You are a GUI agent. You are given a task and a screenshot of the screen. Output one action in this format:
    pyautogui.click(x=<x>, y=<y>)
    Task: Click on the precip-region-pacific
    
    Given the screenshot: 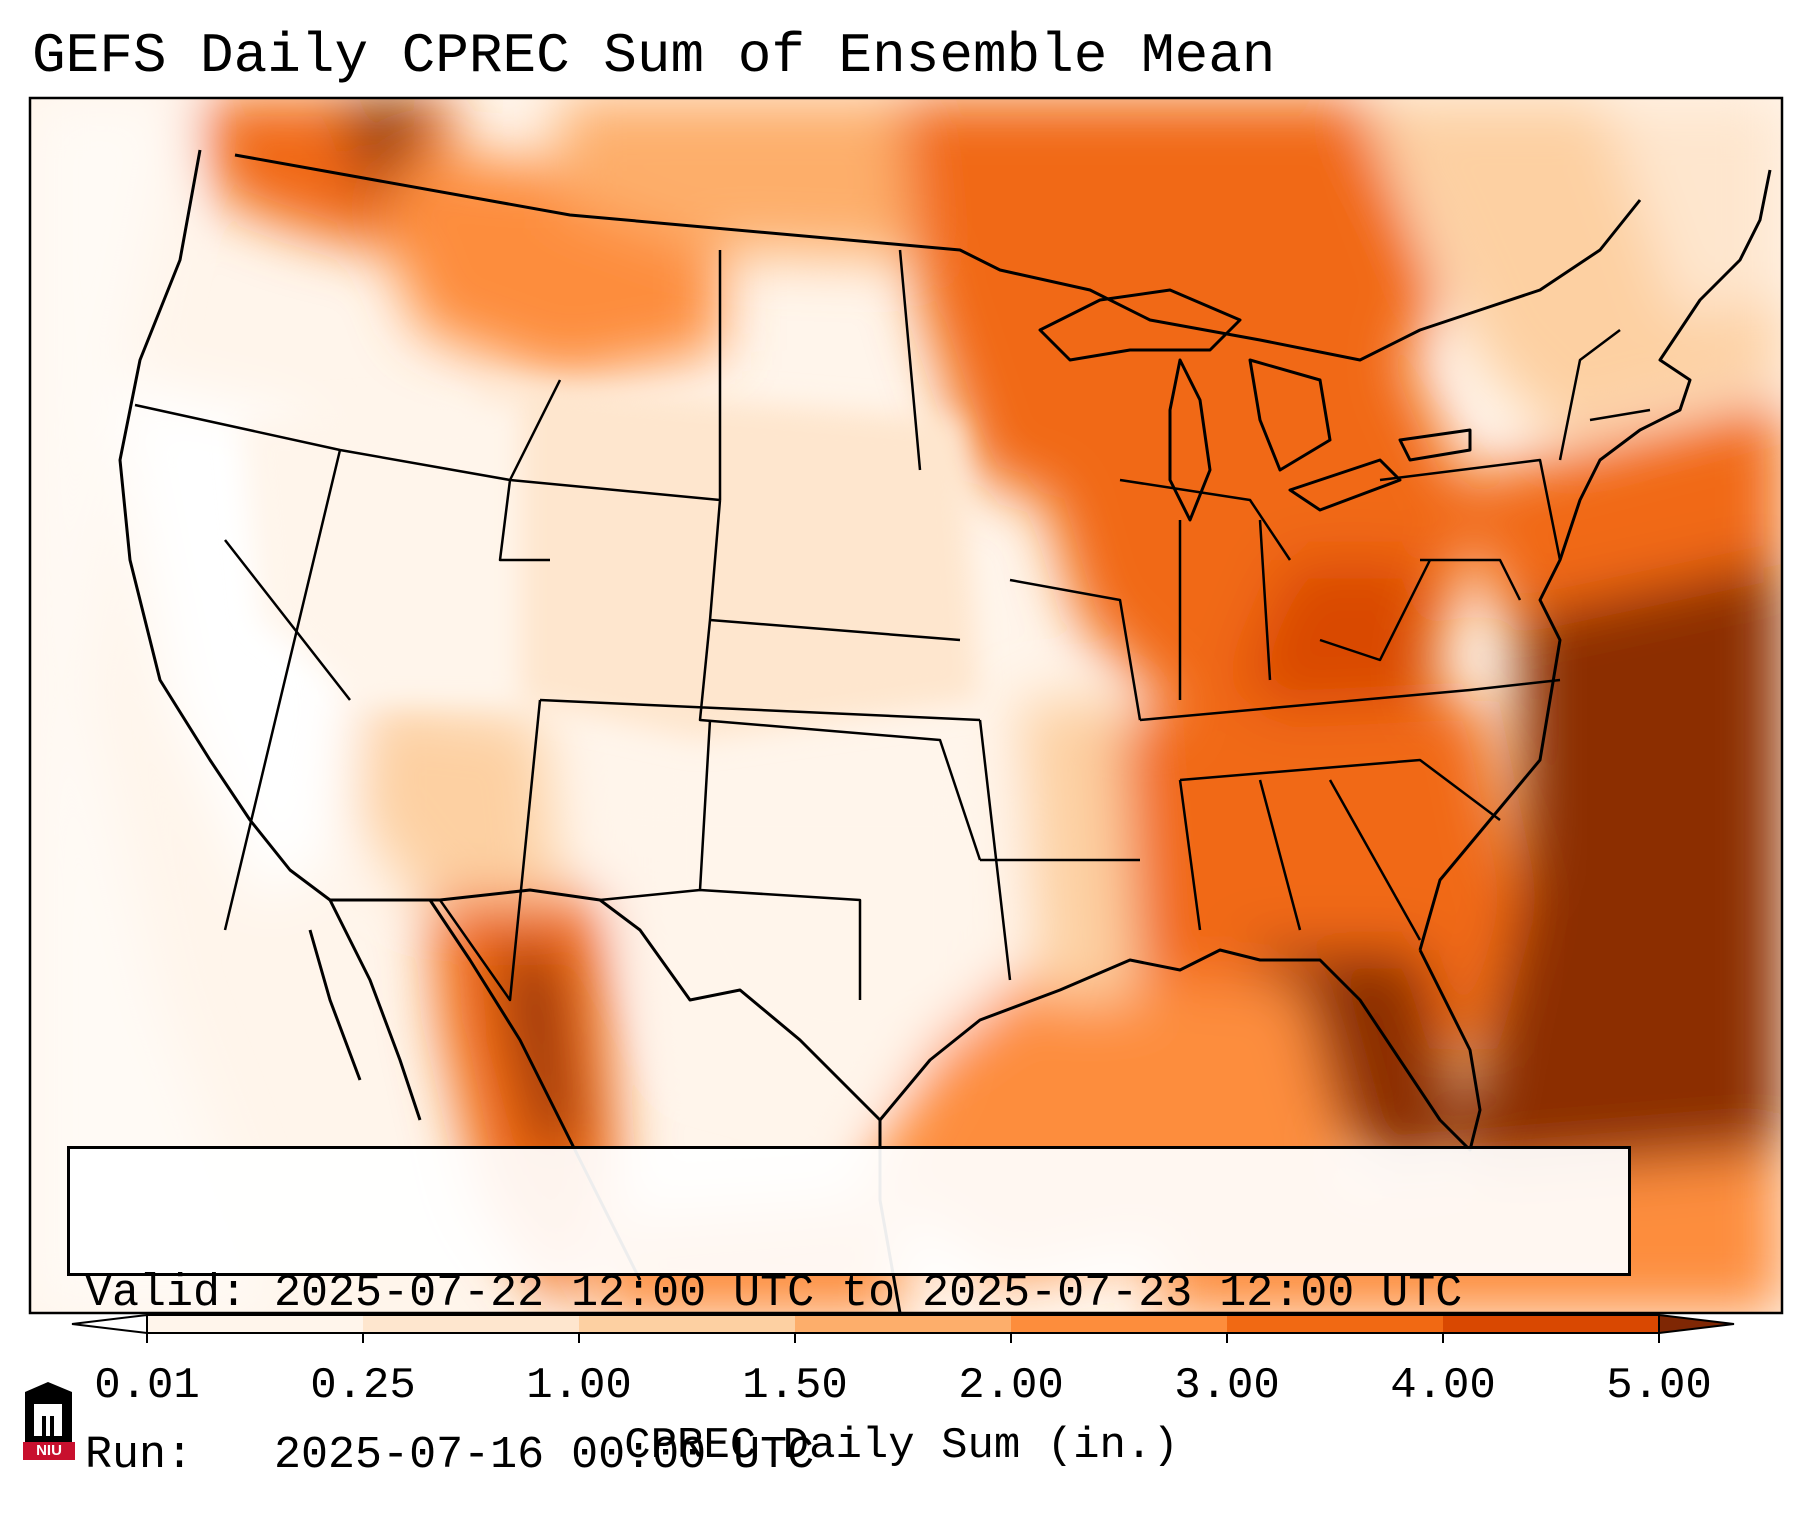 What is the action you would take?
    pyautogui.click(x=155, y=705)
    